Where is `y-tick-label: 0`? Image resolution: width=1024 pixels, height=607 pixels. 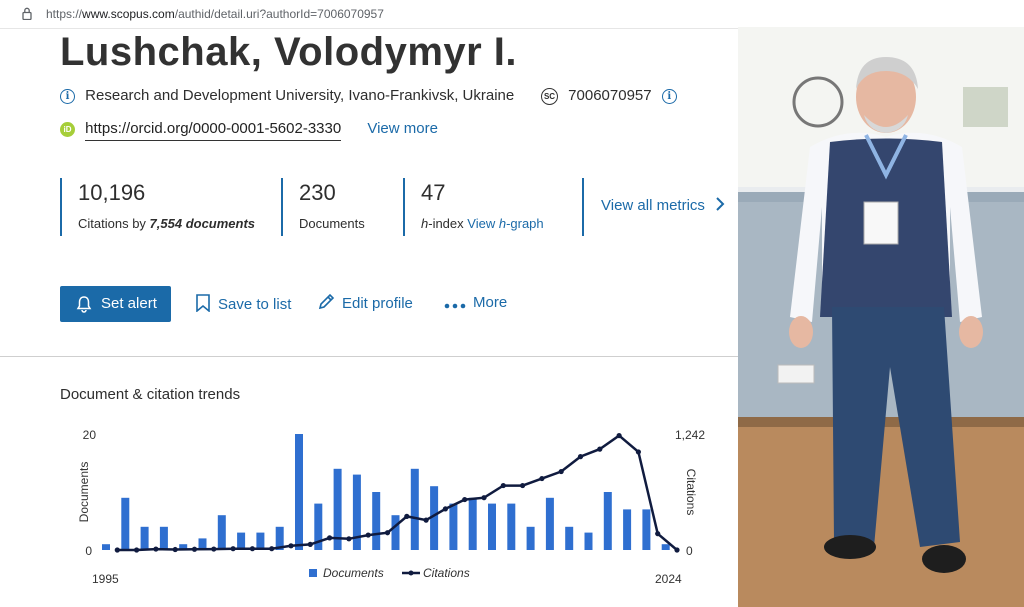 y-tick-label: 0 is located at coordinates (88, 551).